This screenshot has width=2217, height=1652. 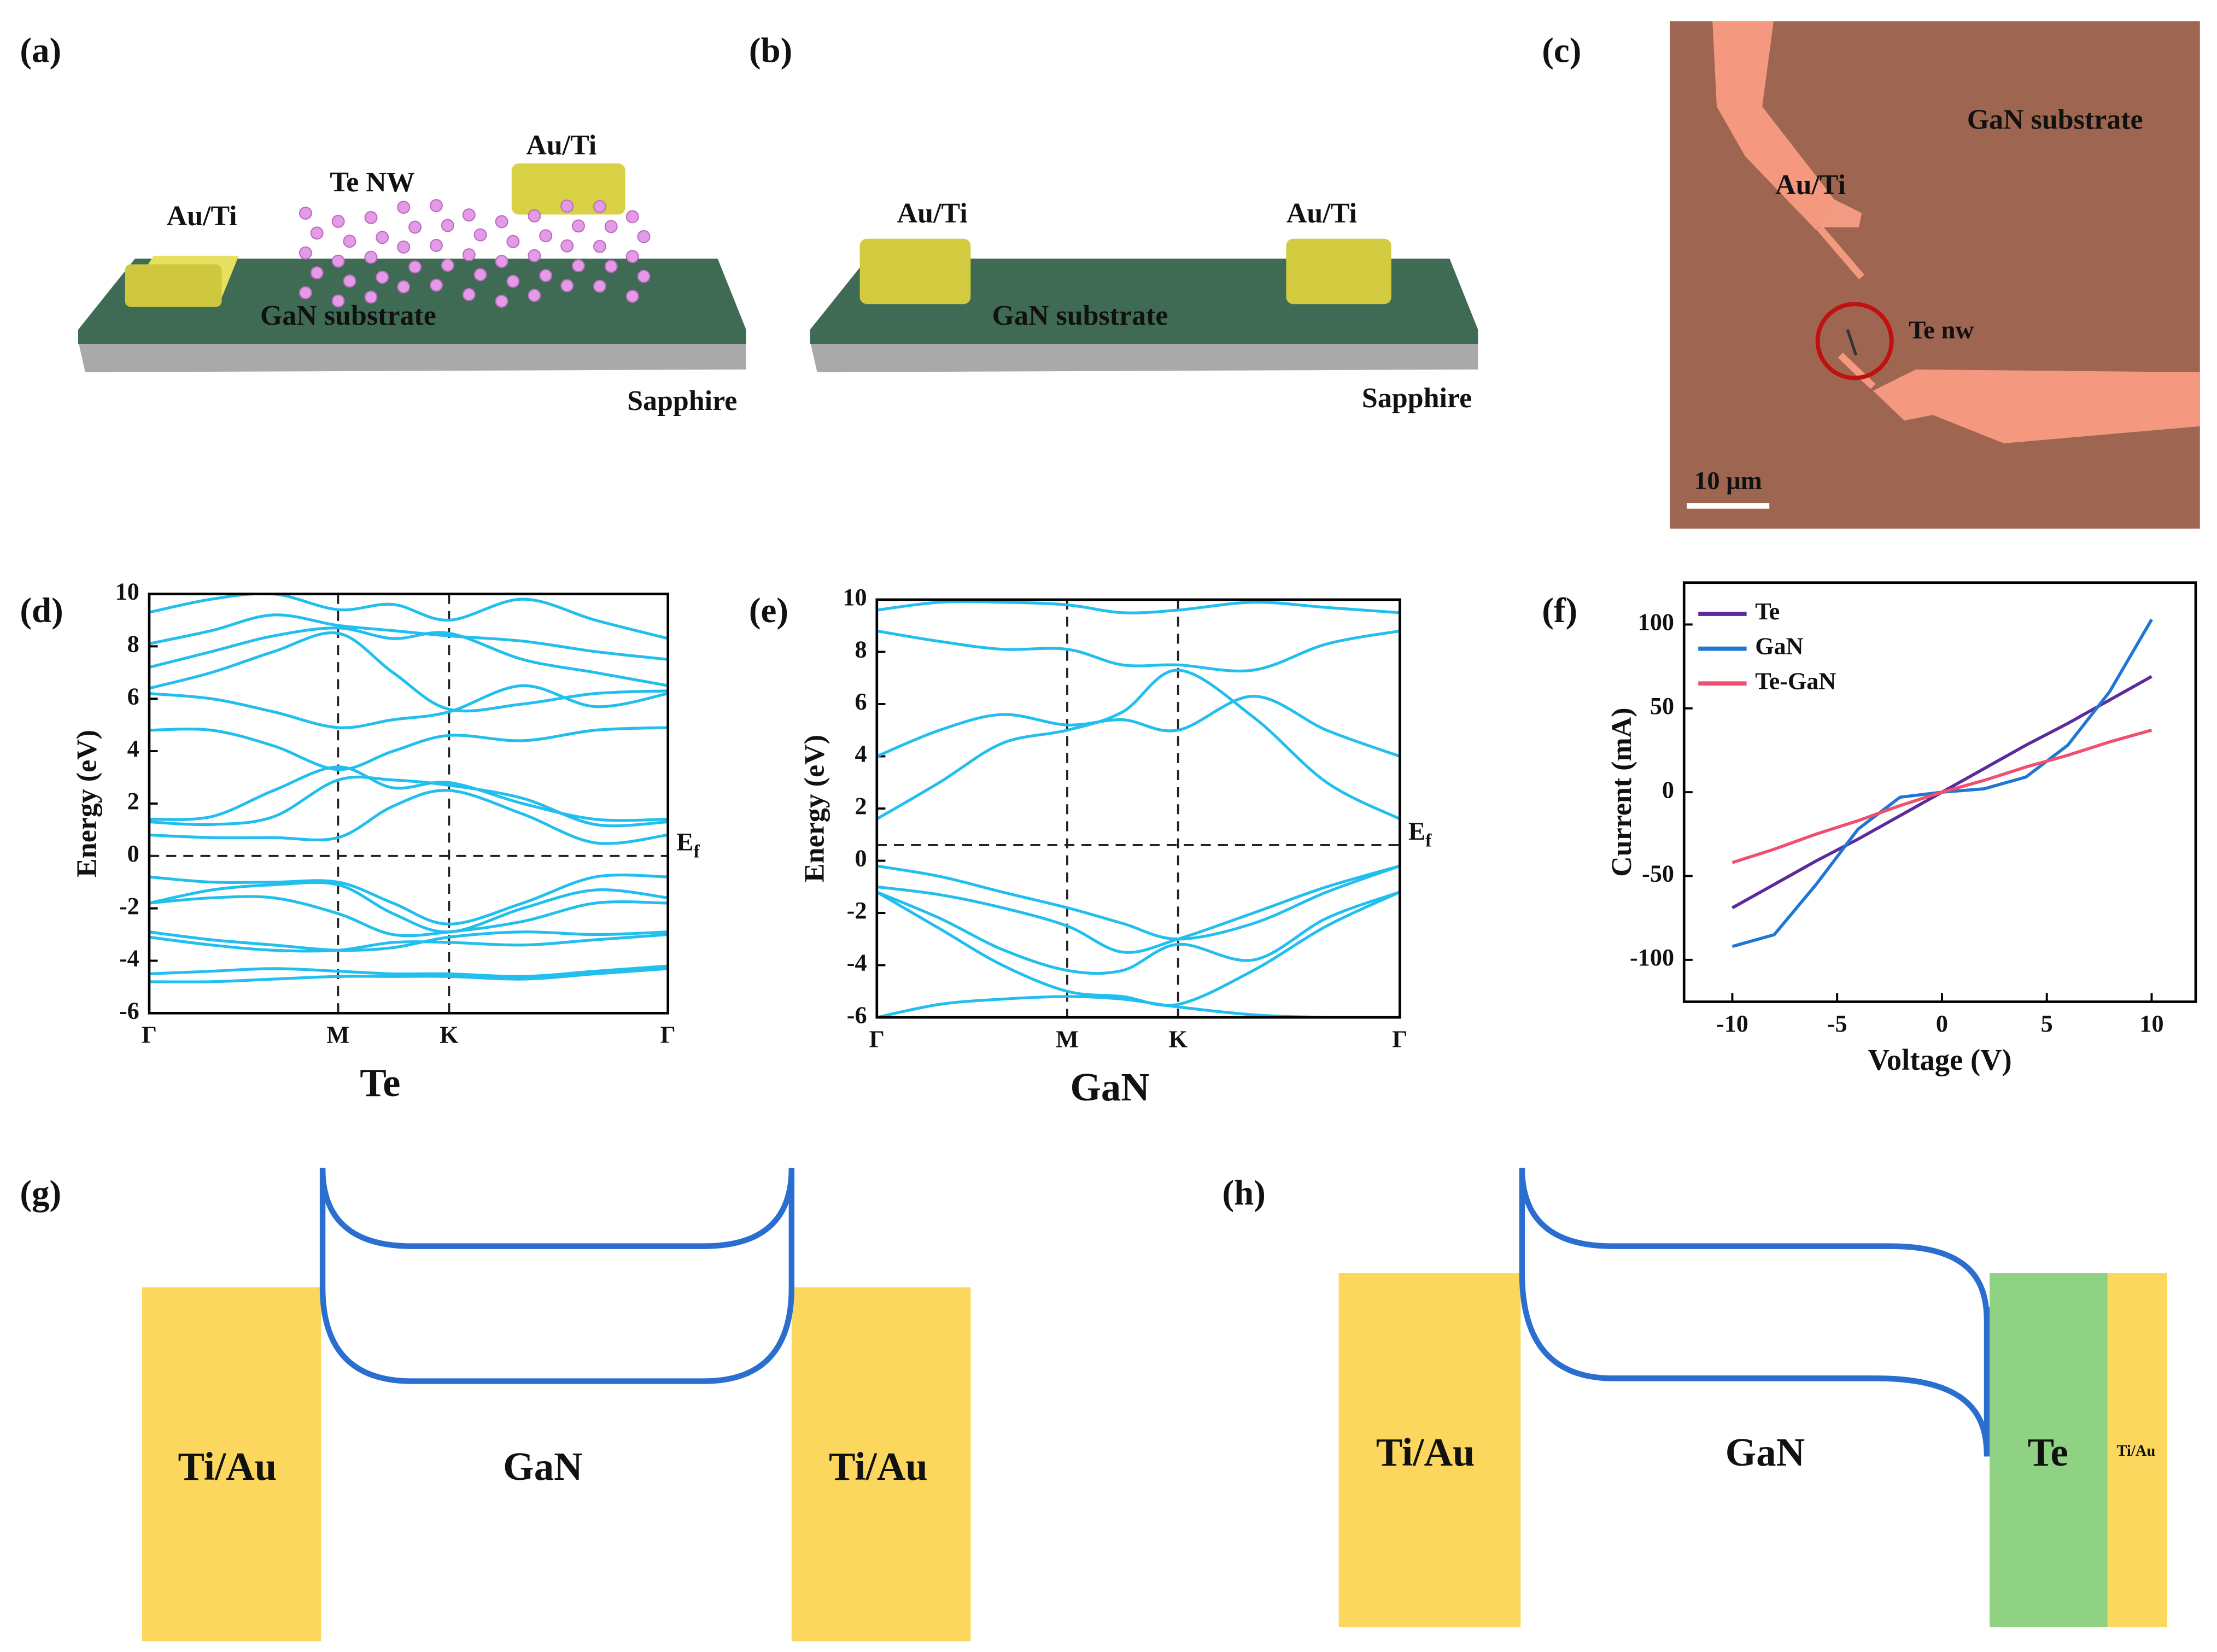 What do you see at coordinates (1658, 874) in the screenshot?
I see `y-tick-label: -50` at bounding box center [1658, 874].